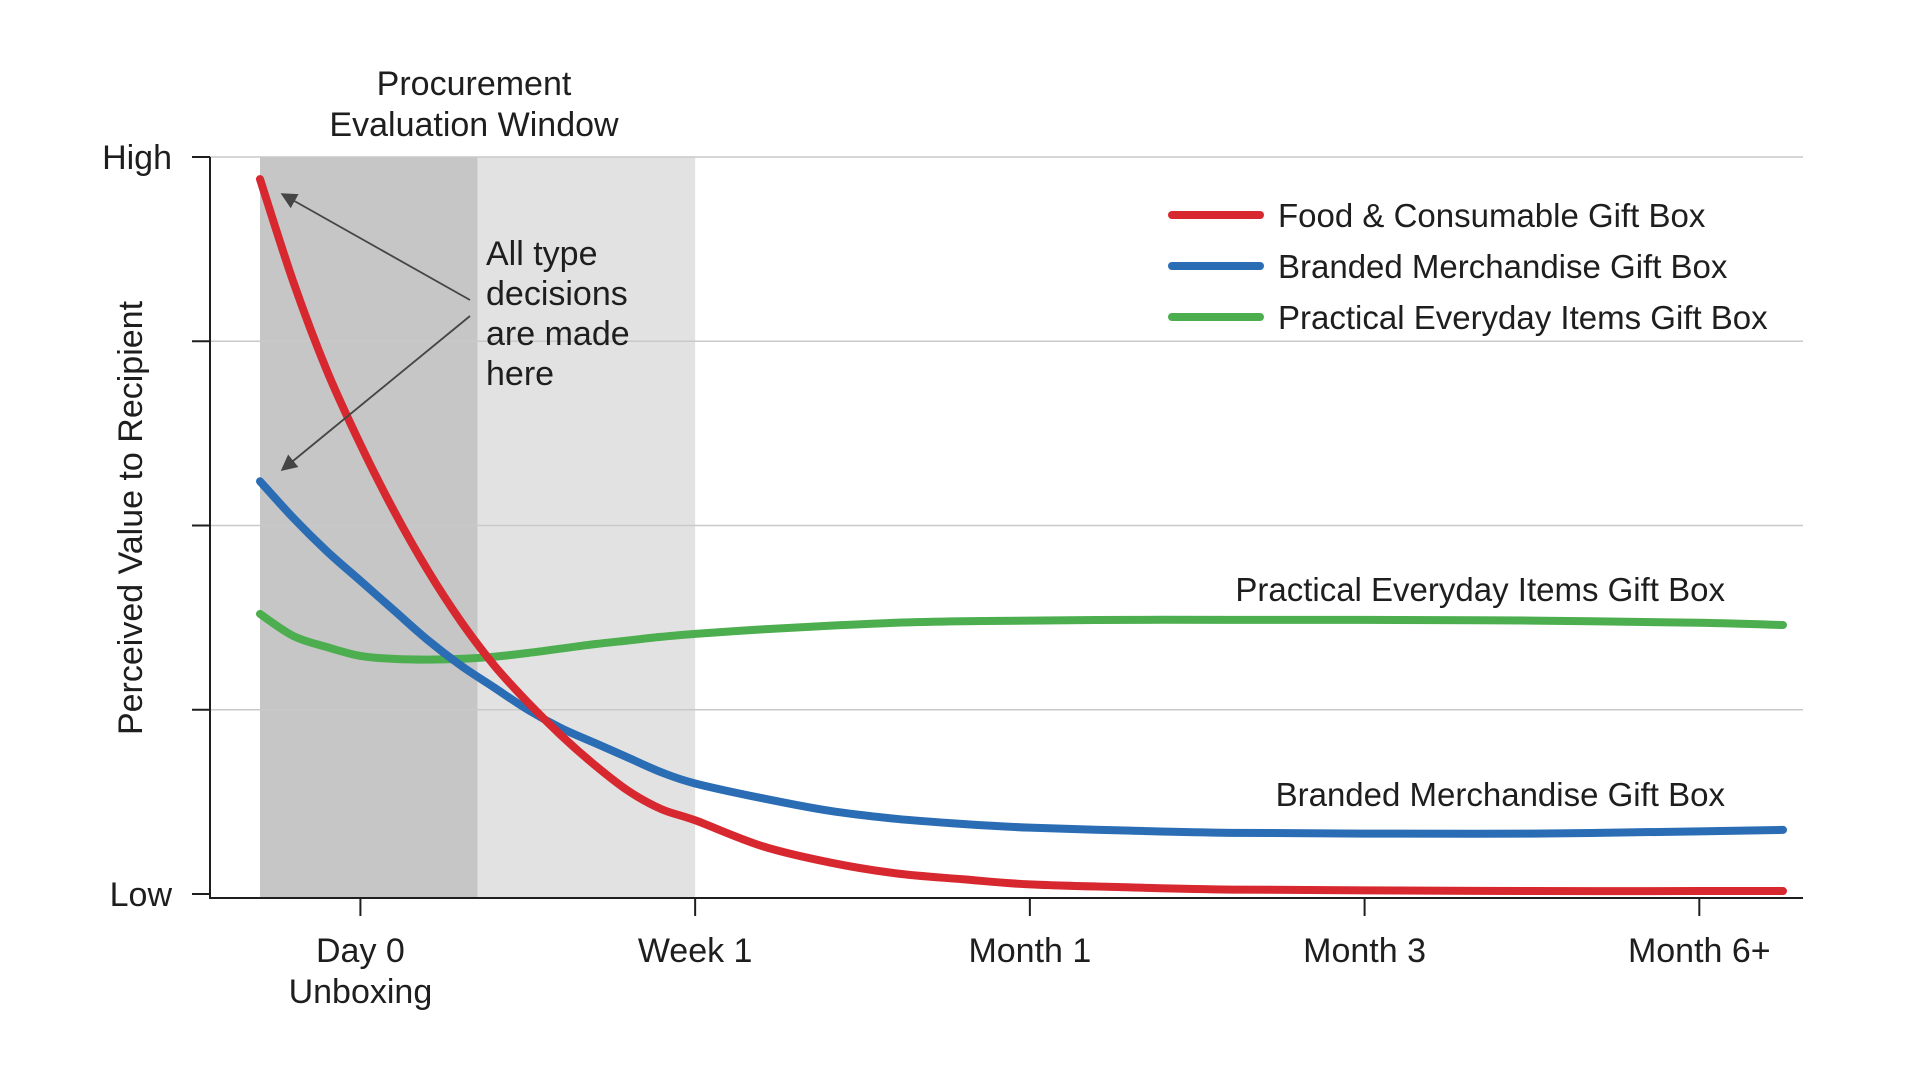 This screenshot has width=1920, height=1077. What do you see at coordinates (474, 84) in the screenshot?
I see `shaded-region-label-line: Procurement` at bounding box center [474, 84].